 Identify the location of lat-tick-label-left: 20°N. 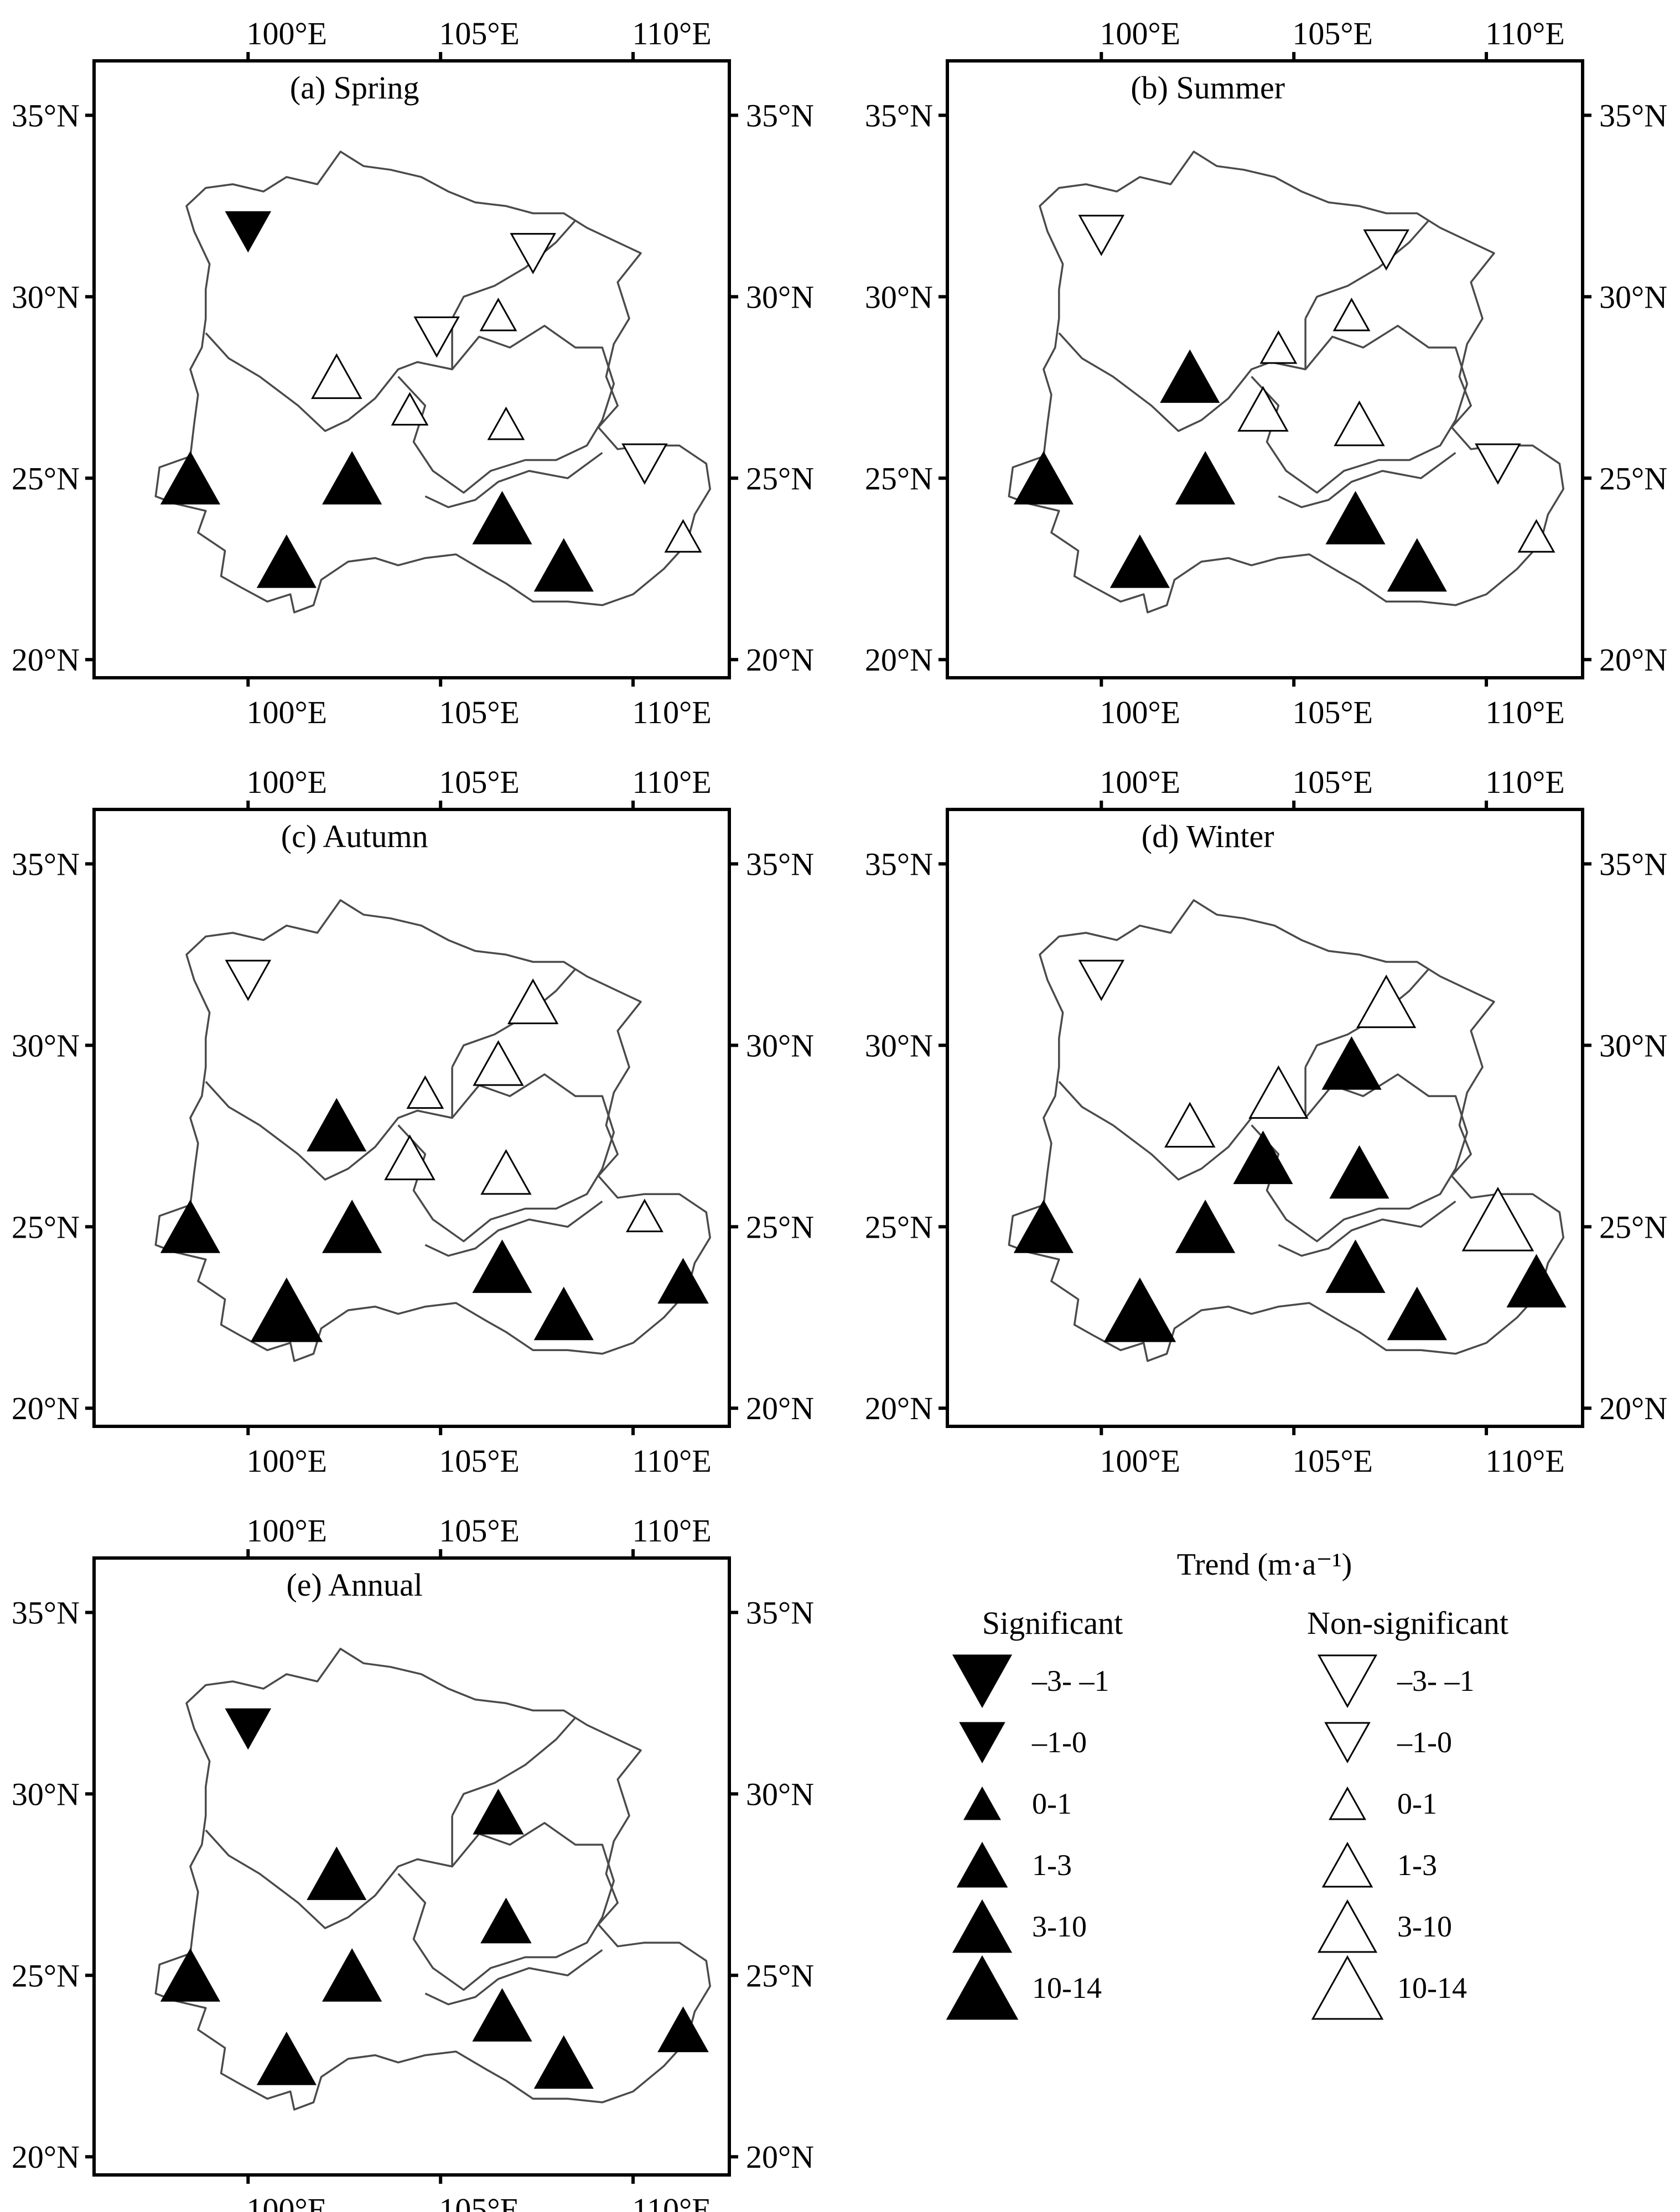
(46, 1408).